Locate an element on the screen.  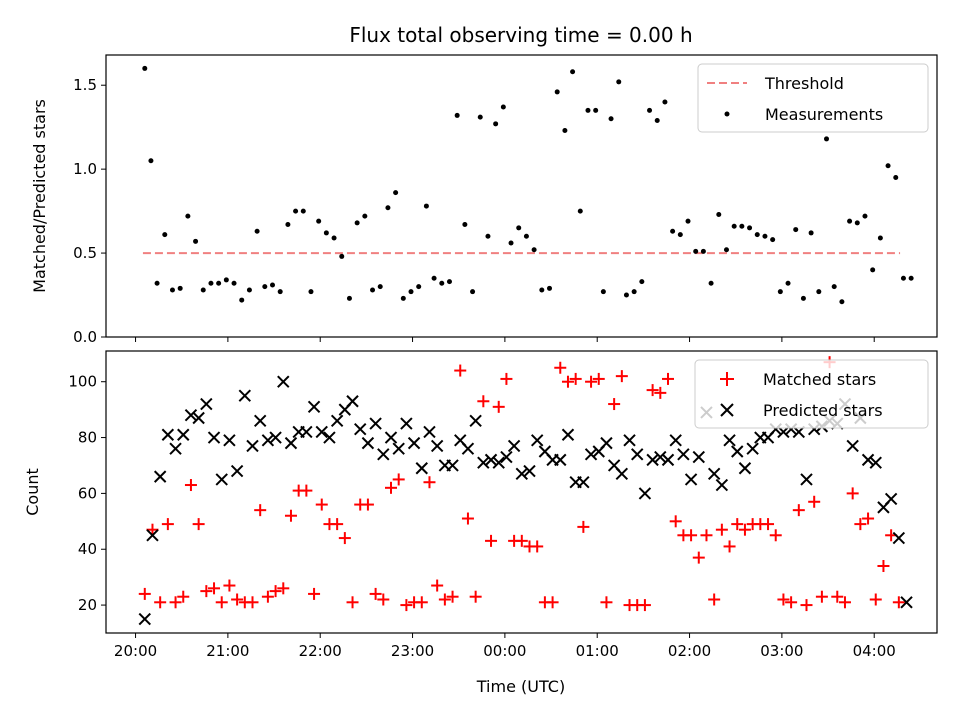
bottom-y-axis-label: Count is located at coordinates (32, 492).